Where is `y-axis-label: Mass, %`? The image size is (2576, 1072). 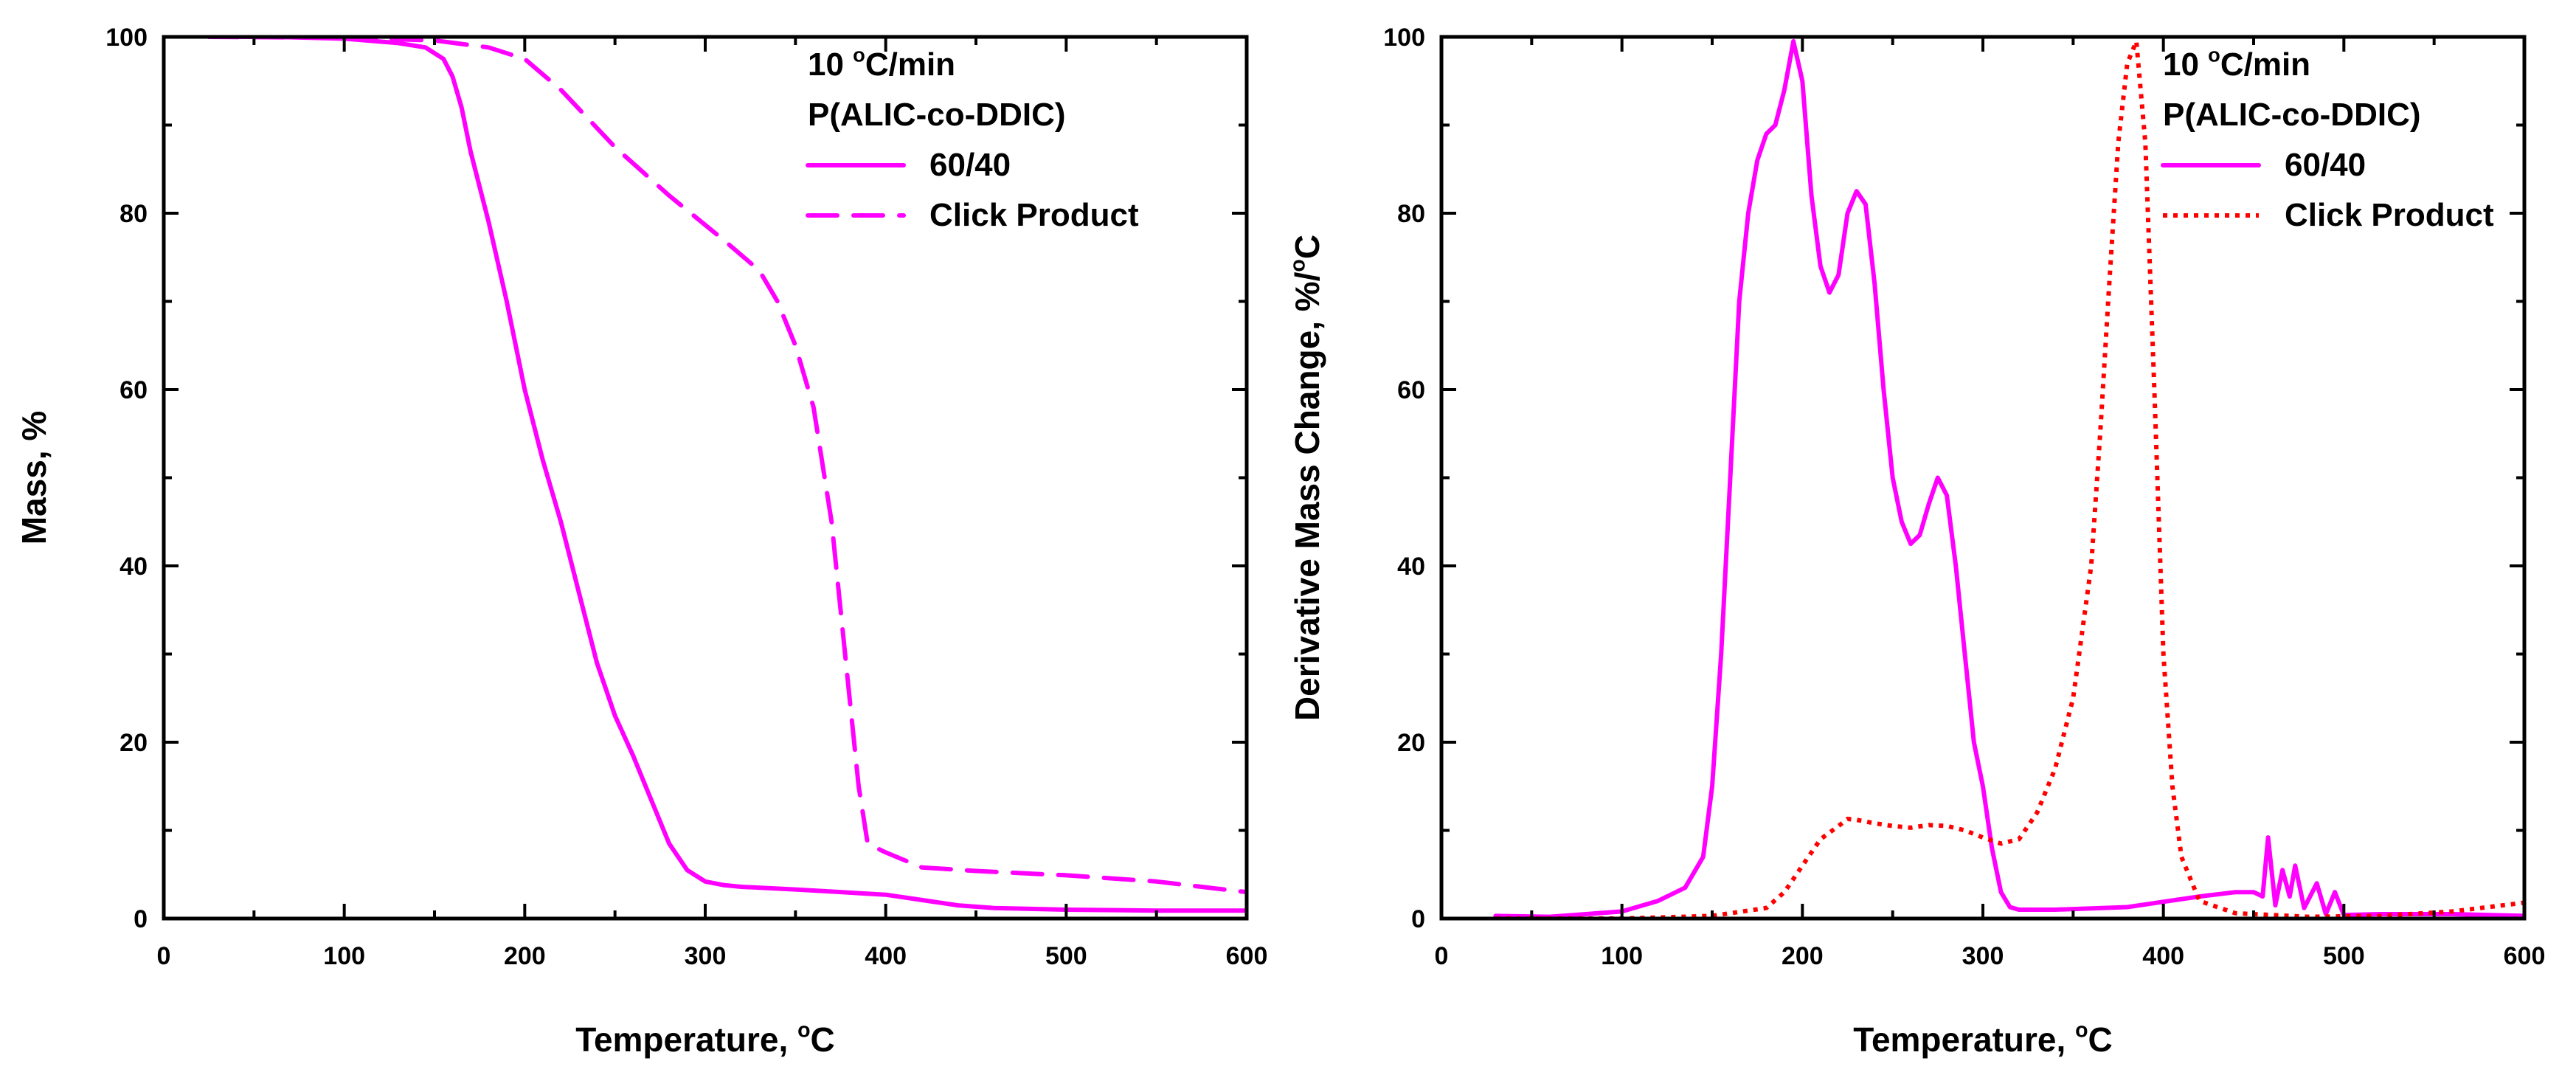
y-axis-label: Mass, % is located at coordinates (34, 478).